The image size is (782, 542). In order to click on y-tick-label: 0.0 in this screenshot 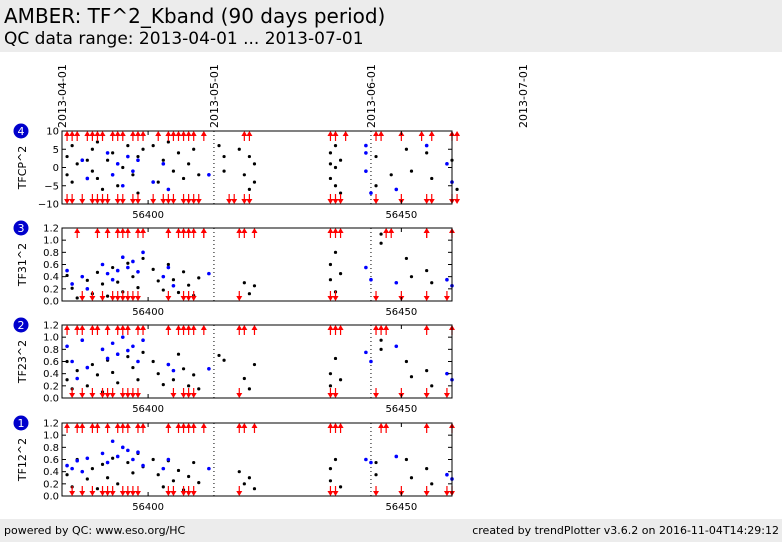, I will do `click(51, 497)`.